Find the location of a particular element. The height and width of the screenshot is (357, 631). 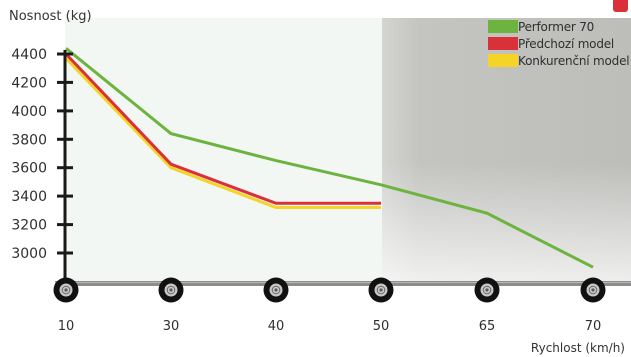

legend-item-performer: Performer 70 is located at coordinates (559, 26).